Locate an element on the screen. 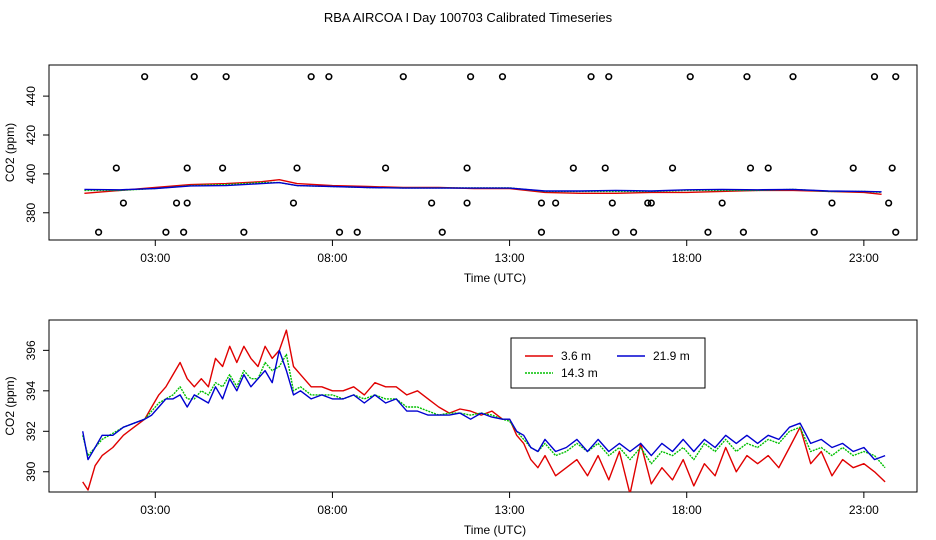  legend: 3.6 m 14.3 m 21.9 m is located at coordinates (608, 363).